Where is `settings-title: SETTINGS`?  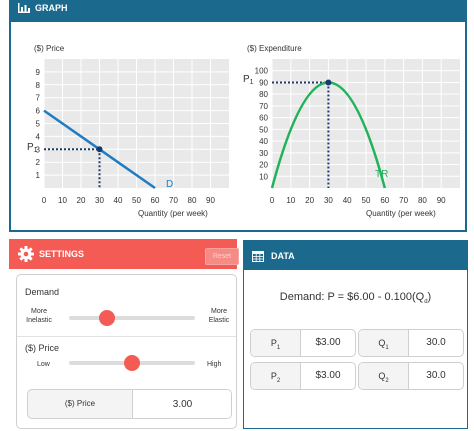
settings-title: SETTINGS is located at coordinates (62, 254).